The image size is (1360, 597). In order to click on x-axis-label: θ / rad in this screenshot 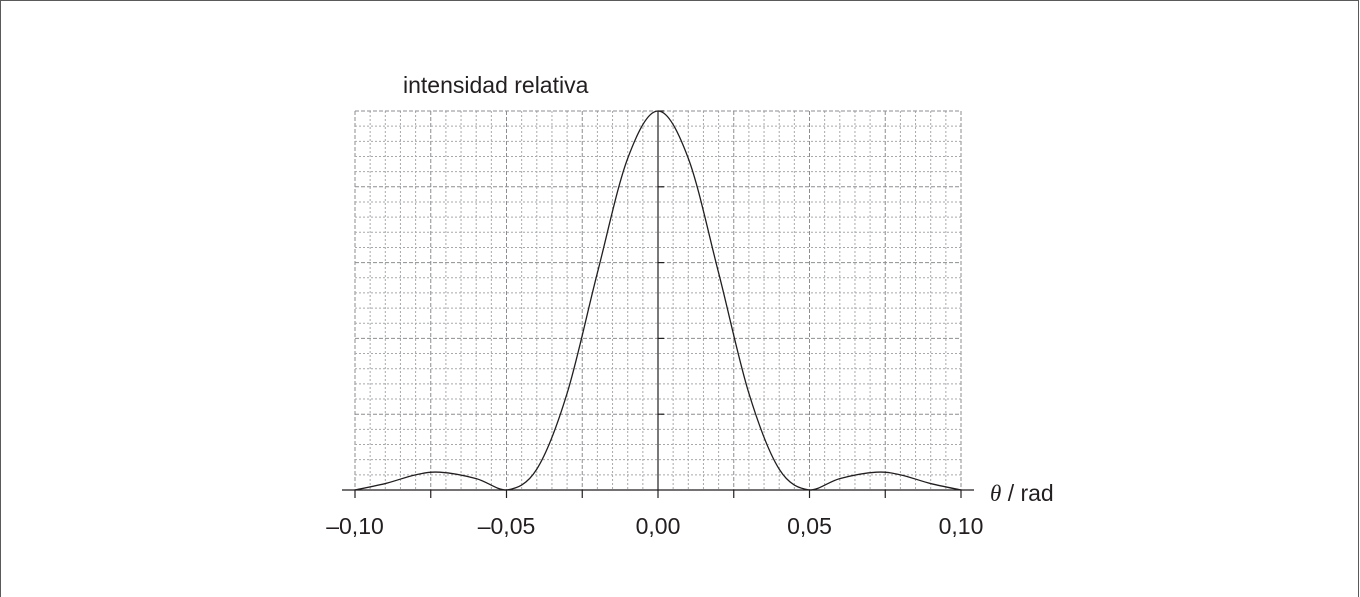, I will do `click(1022, 493)`.